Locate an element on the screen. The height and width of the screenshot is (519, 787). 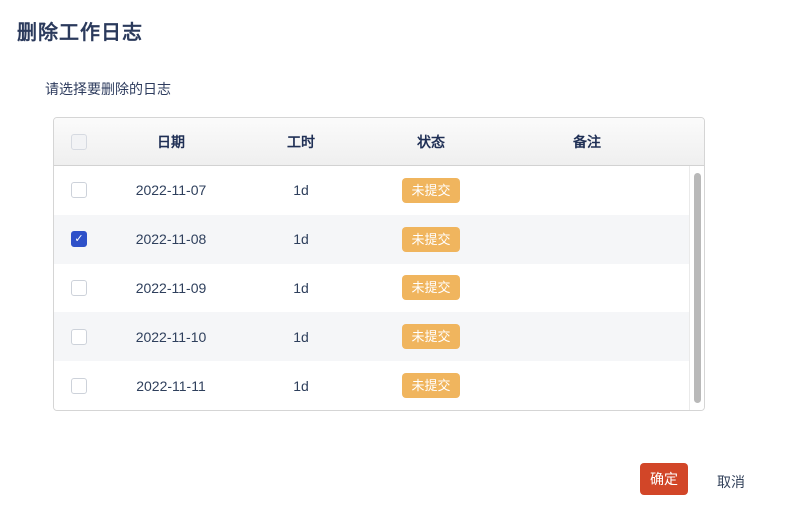
table-header: ✓ 日期 工时 状态 备注 is located at coordinates (379, 142).